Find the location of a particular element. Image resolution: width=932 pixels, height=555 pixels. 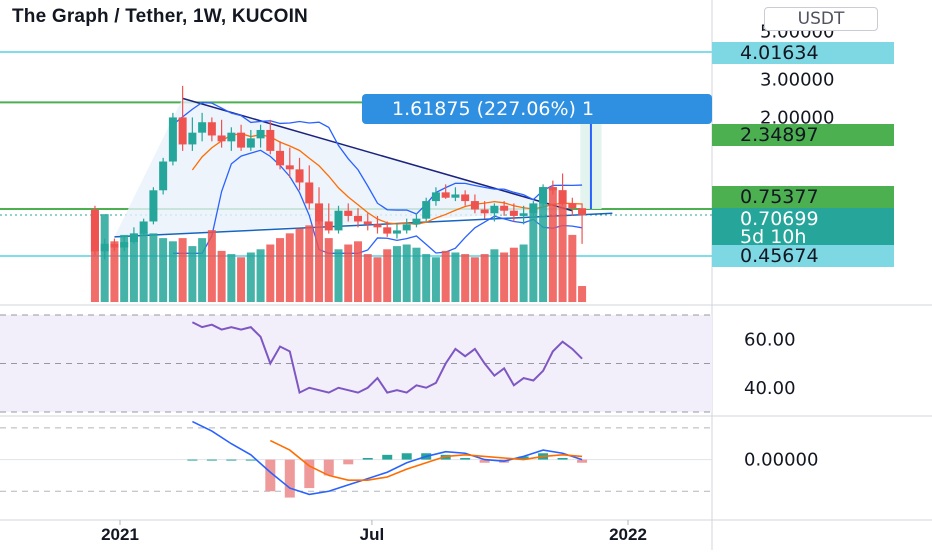

bollinger-upper is located at coordinates (377, 158).